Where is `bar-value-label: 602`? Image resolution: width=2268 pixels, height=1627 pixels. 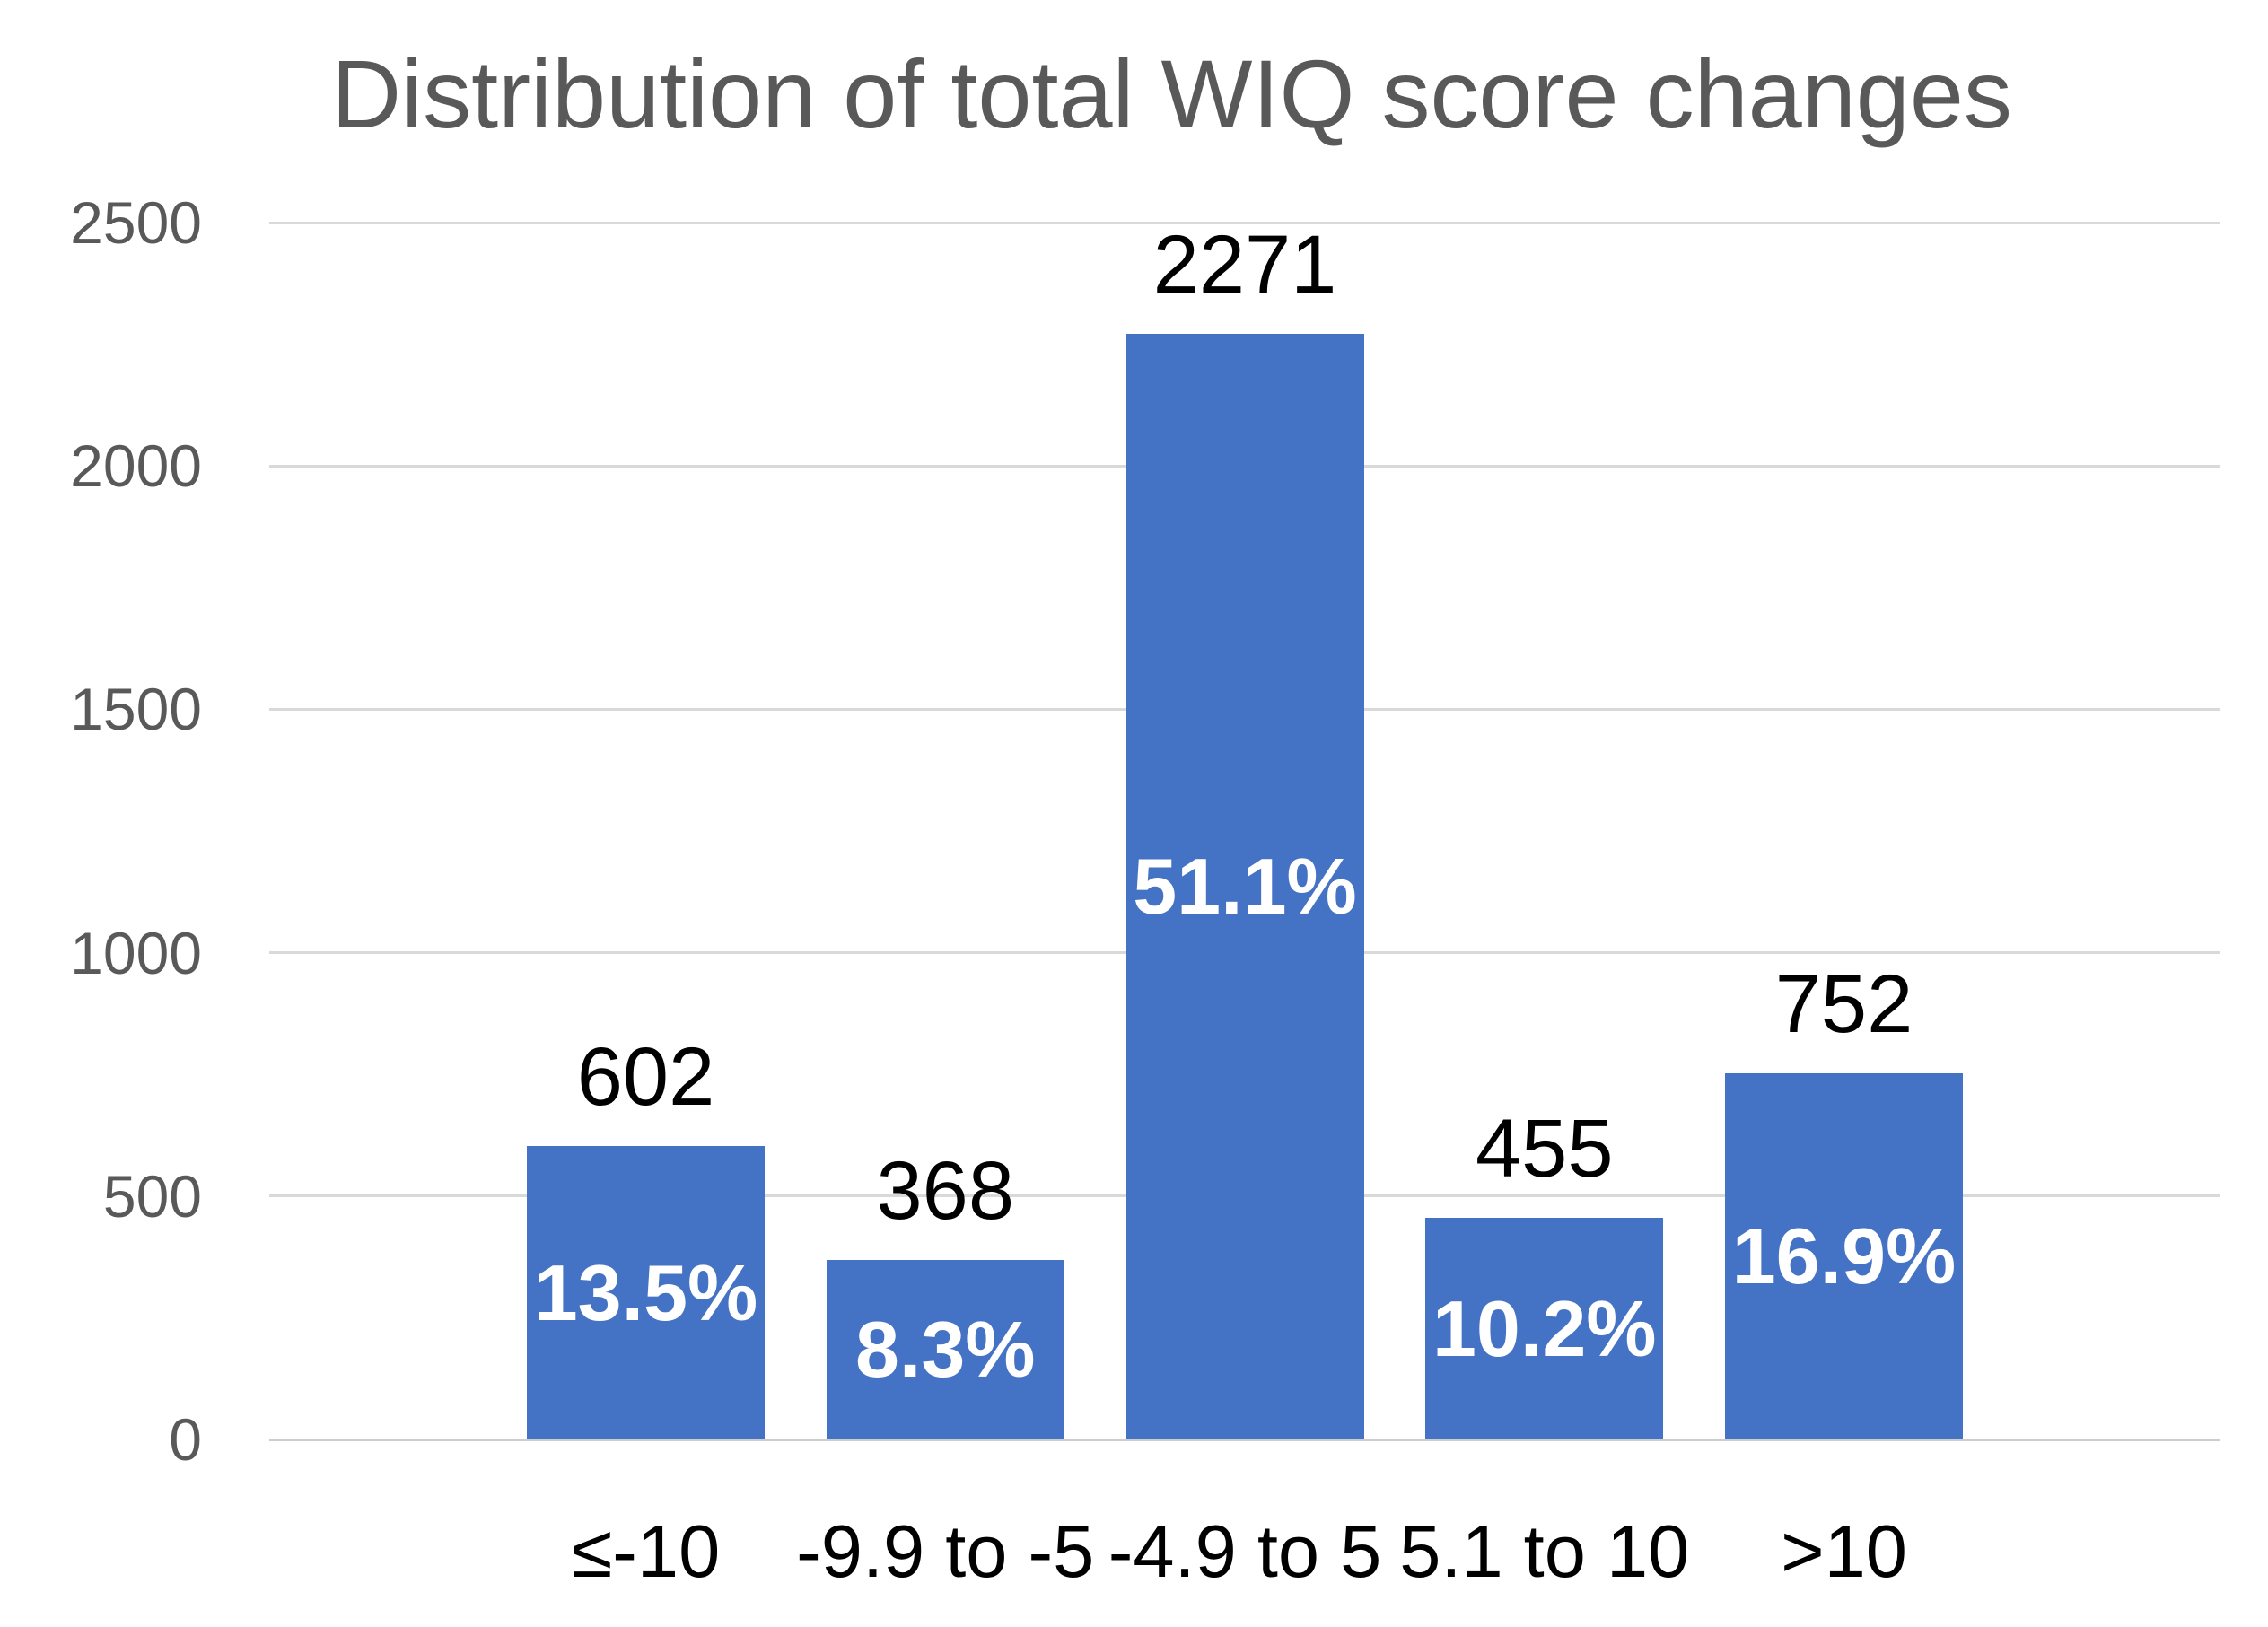
bar-value-label: 602 is located at coordinates (645, 1077).